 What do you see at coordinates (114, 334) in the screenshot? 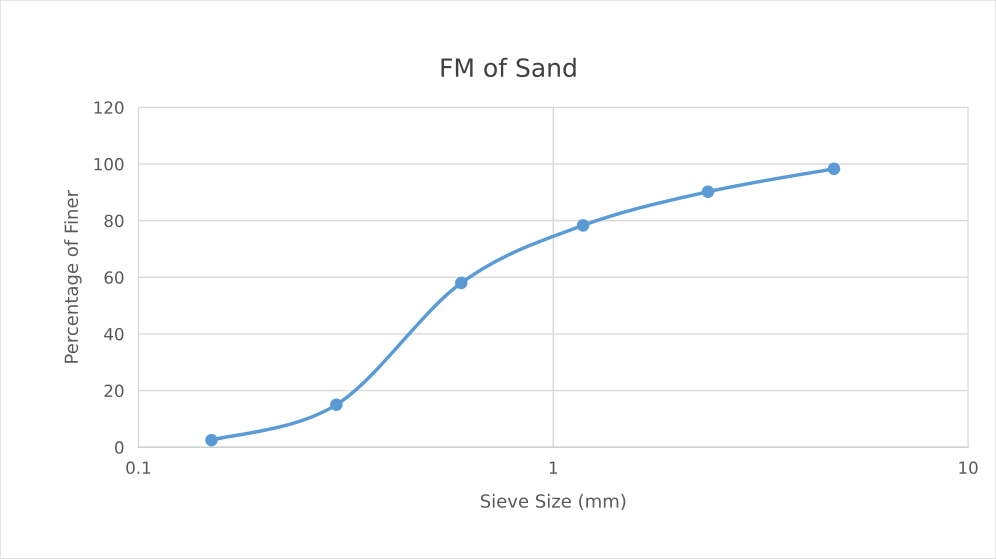
I see `y-tick-label: 40` at bounding box center [114, 334].